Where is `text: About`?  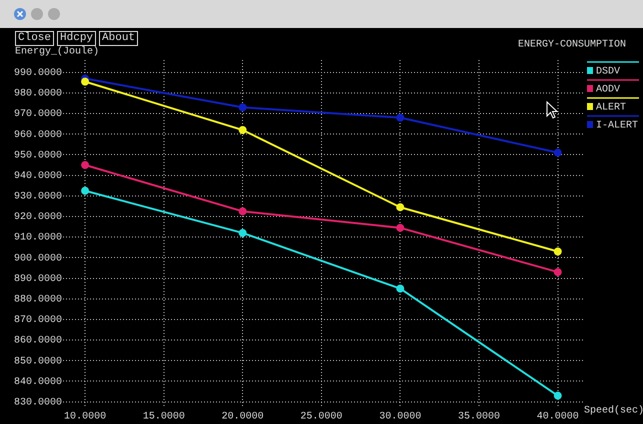
text: About is located at coordinates (118, 38).